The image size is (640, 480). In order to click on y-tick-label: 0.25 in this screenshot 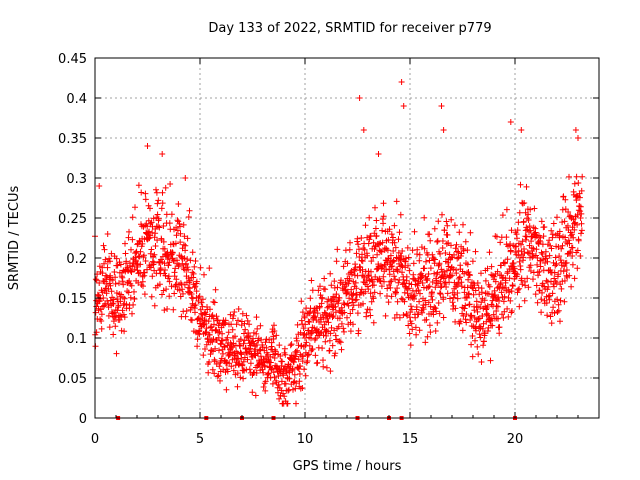, I will do `click(72, 219)`.